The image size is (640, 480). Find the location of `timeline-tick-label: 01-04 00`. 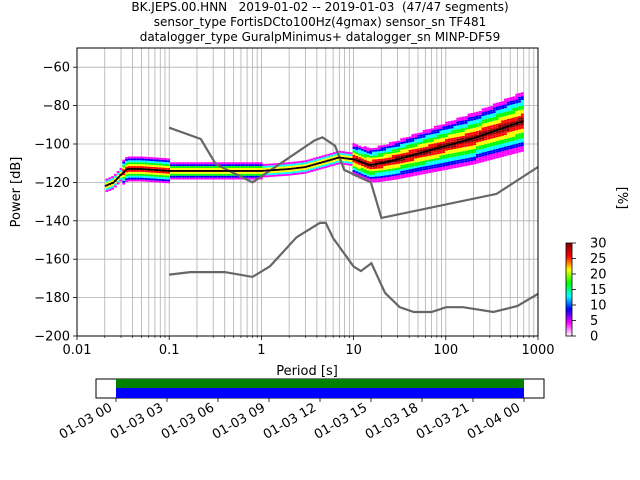

timeline-tick-label: 01-04 00 is located at coordinates (494, 421).